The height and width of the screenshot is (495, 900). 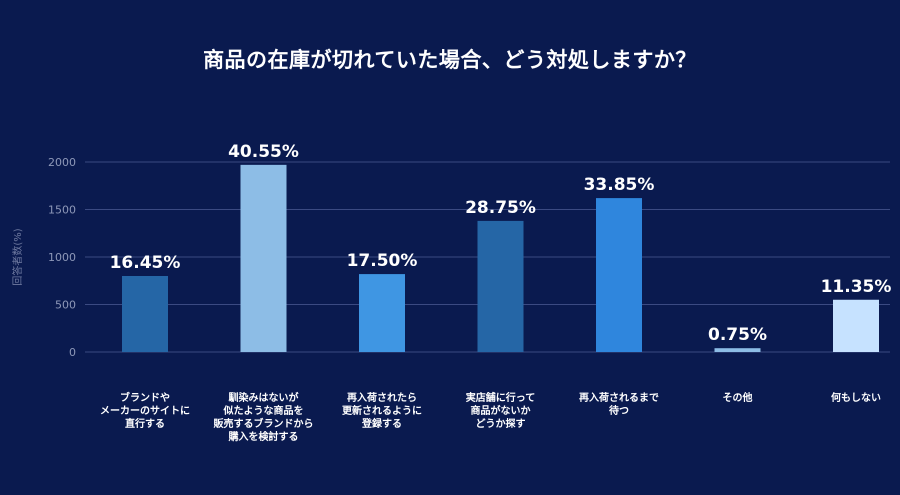 What do you see at coordinates (62, 257) in the screenshot?
I see `y-tick-label: 1000` at bounding box center [62, 257].